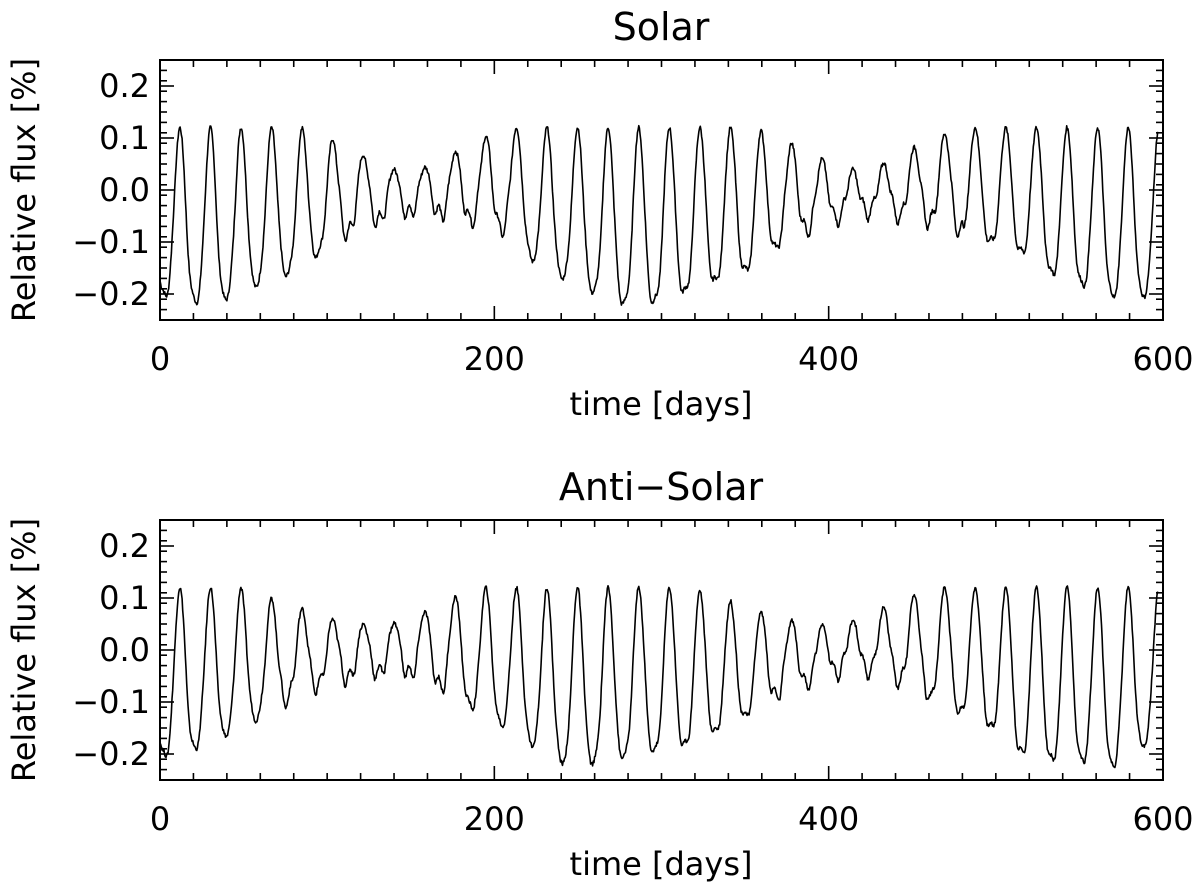 The image size is (1200, 889). I want to click on chart-title: Anti−Solar, so click(661, 487).